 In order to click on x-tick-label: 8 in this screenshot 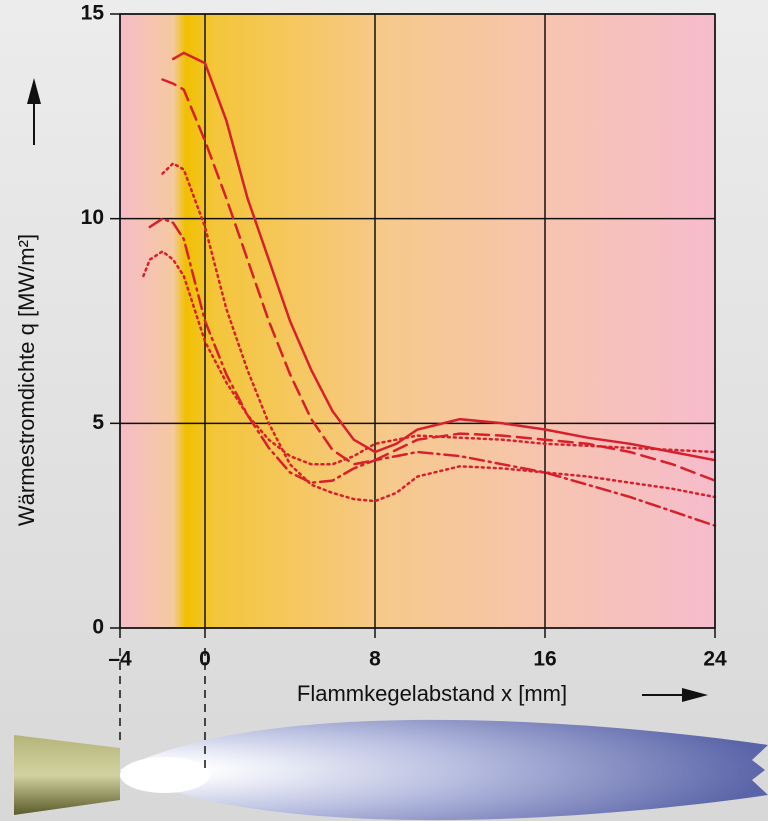, I will do `click(375, 659)`.